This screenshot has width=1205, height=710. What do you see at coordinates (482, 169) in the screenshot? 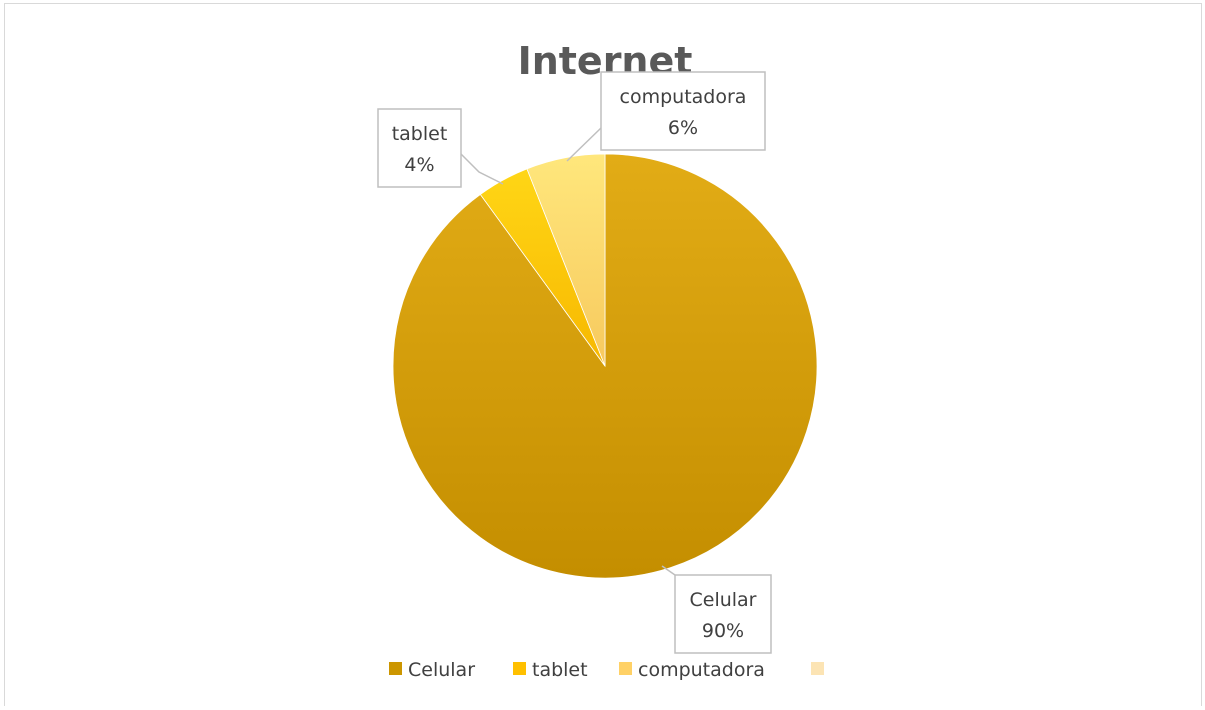
I see `leader-line-tablet` at bounding box center [482, 169].